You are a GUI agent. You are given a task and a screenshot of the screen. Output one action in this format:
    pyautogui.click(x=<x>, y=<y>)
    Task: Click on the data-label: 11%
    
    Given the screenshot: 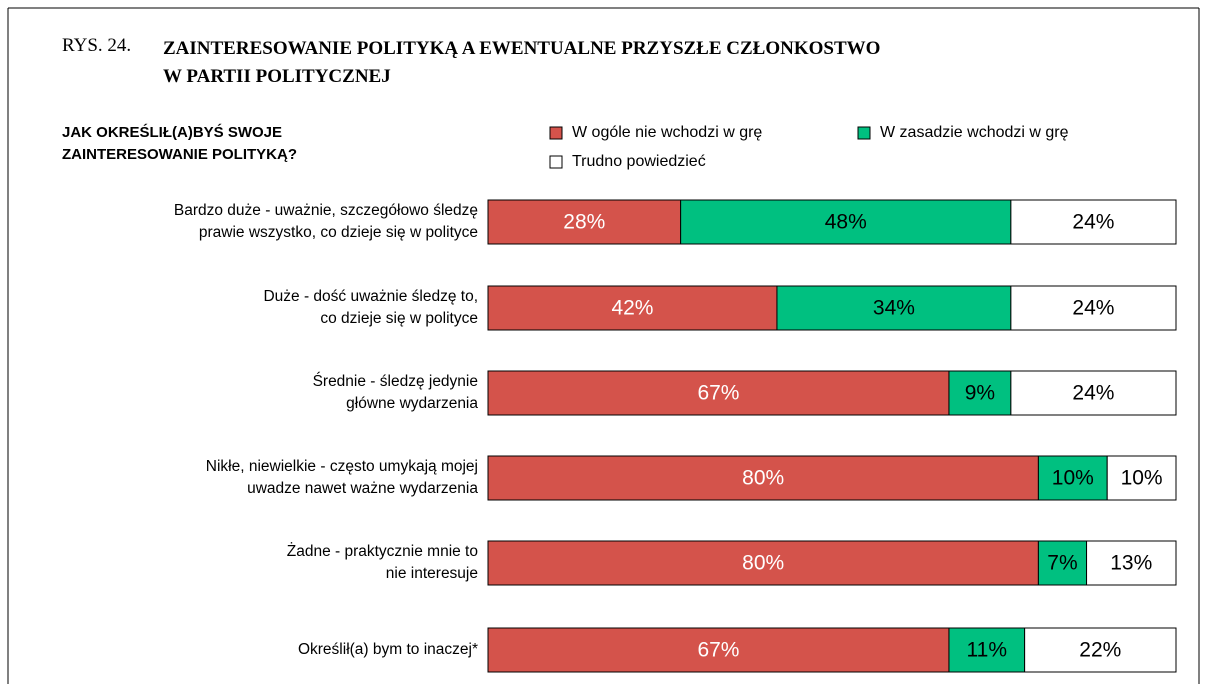 What is the action you would take?
    pyautogui.click(x=987, y=650)
    